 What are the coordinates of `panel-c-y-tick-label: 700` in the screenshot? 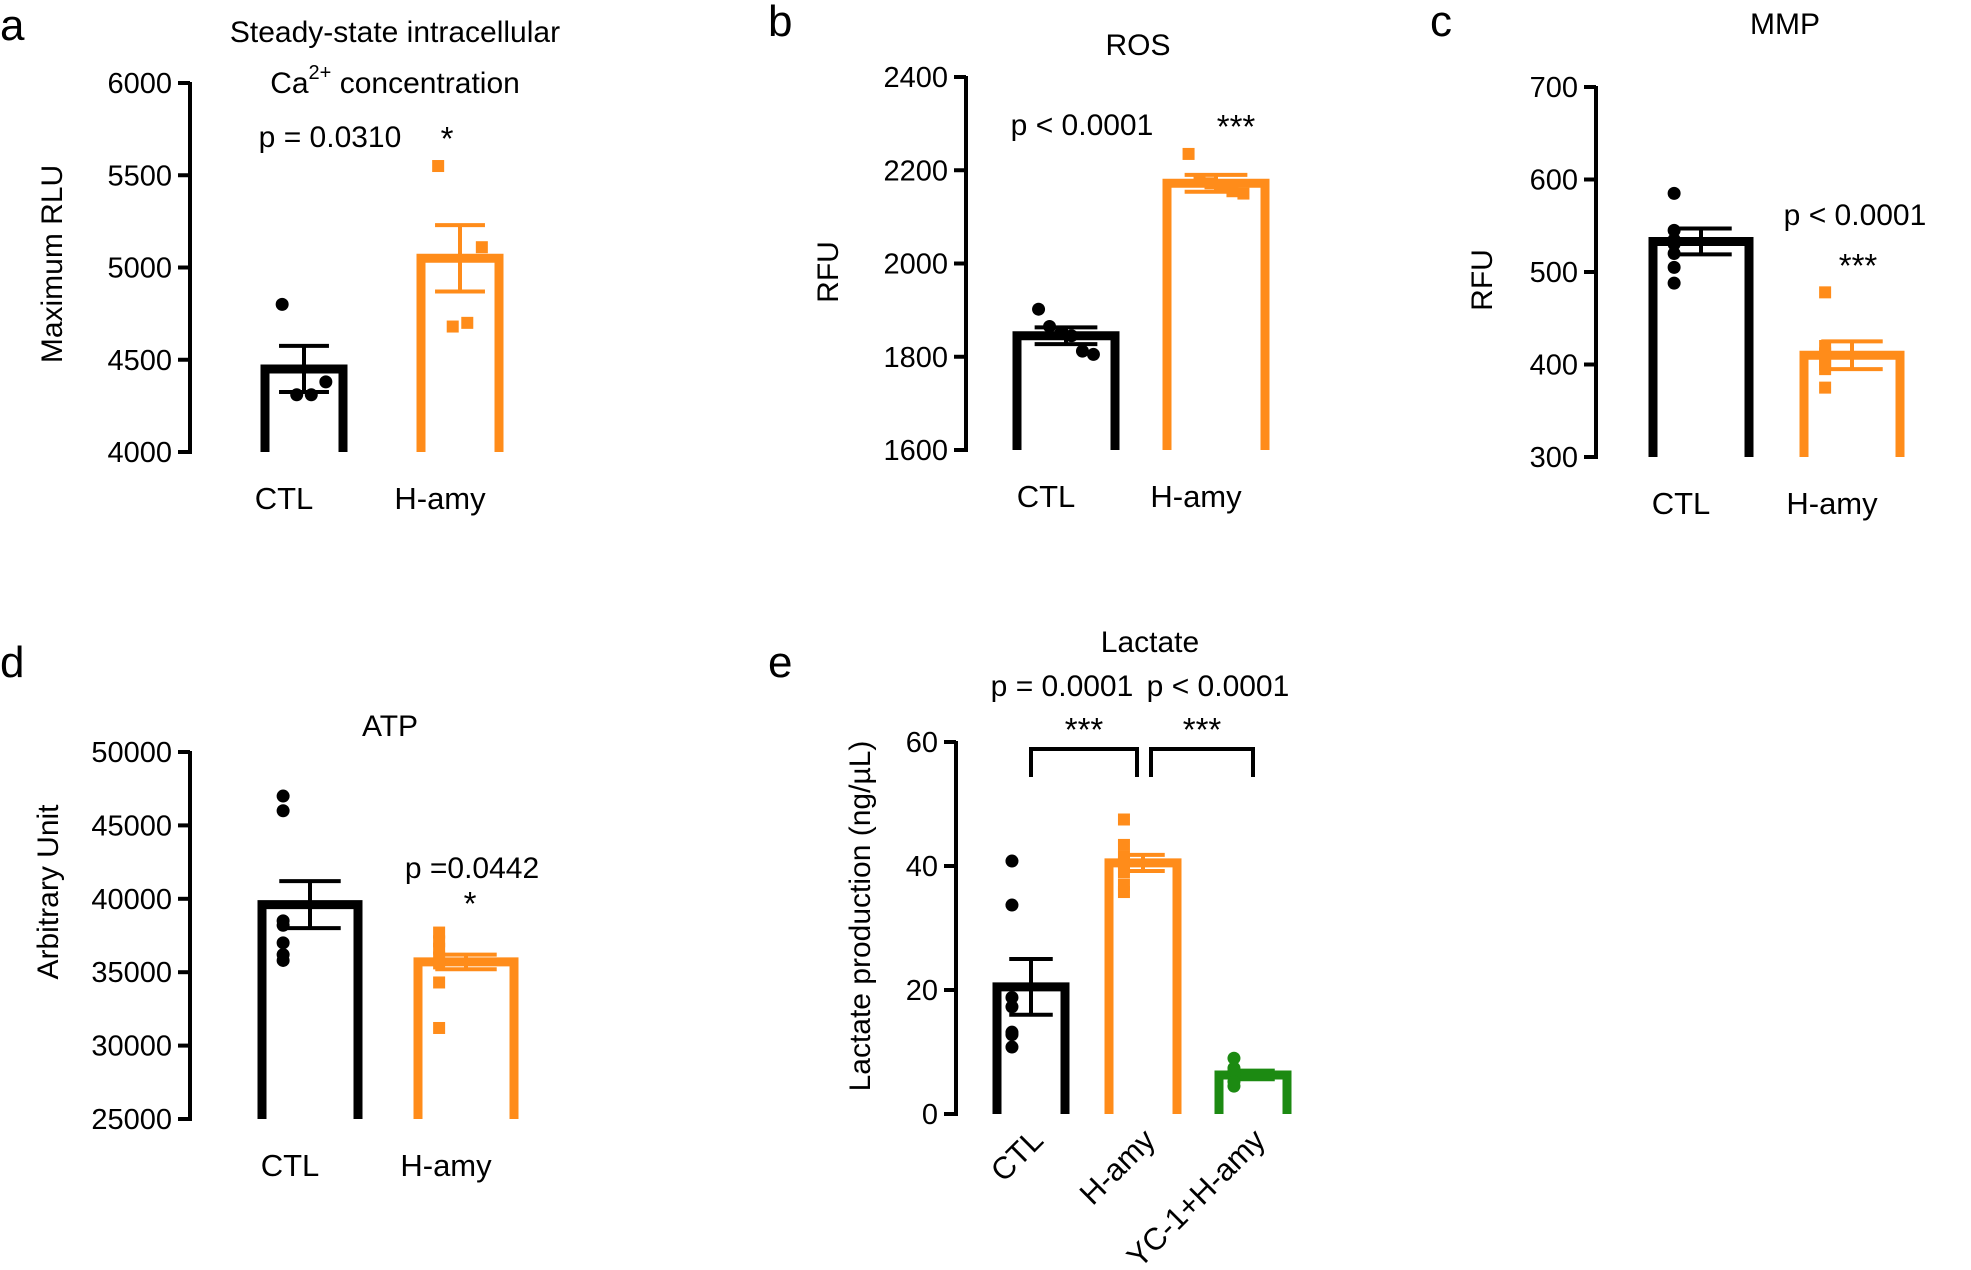 It's located at (1554, 88).